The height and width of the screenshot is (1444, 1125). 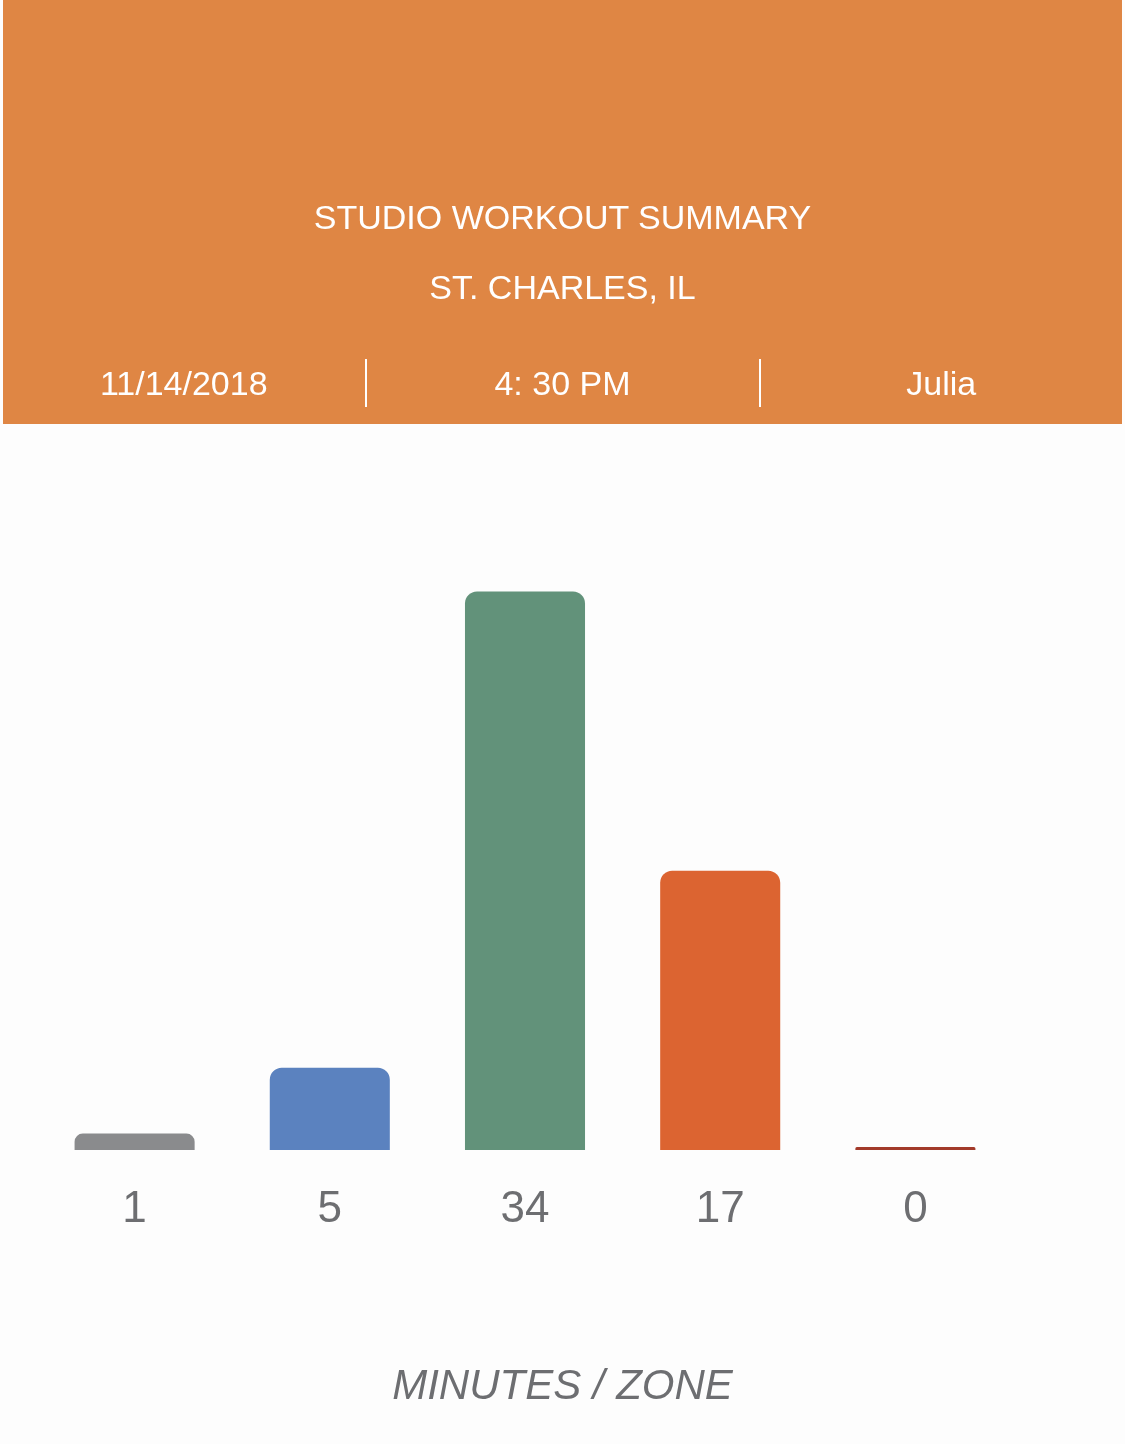 I want to click on data-label: 1, so click(x=134, y=1207).